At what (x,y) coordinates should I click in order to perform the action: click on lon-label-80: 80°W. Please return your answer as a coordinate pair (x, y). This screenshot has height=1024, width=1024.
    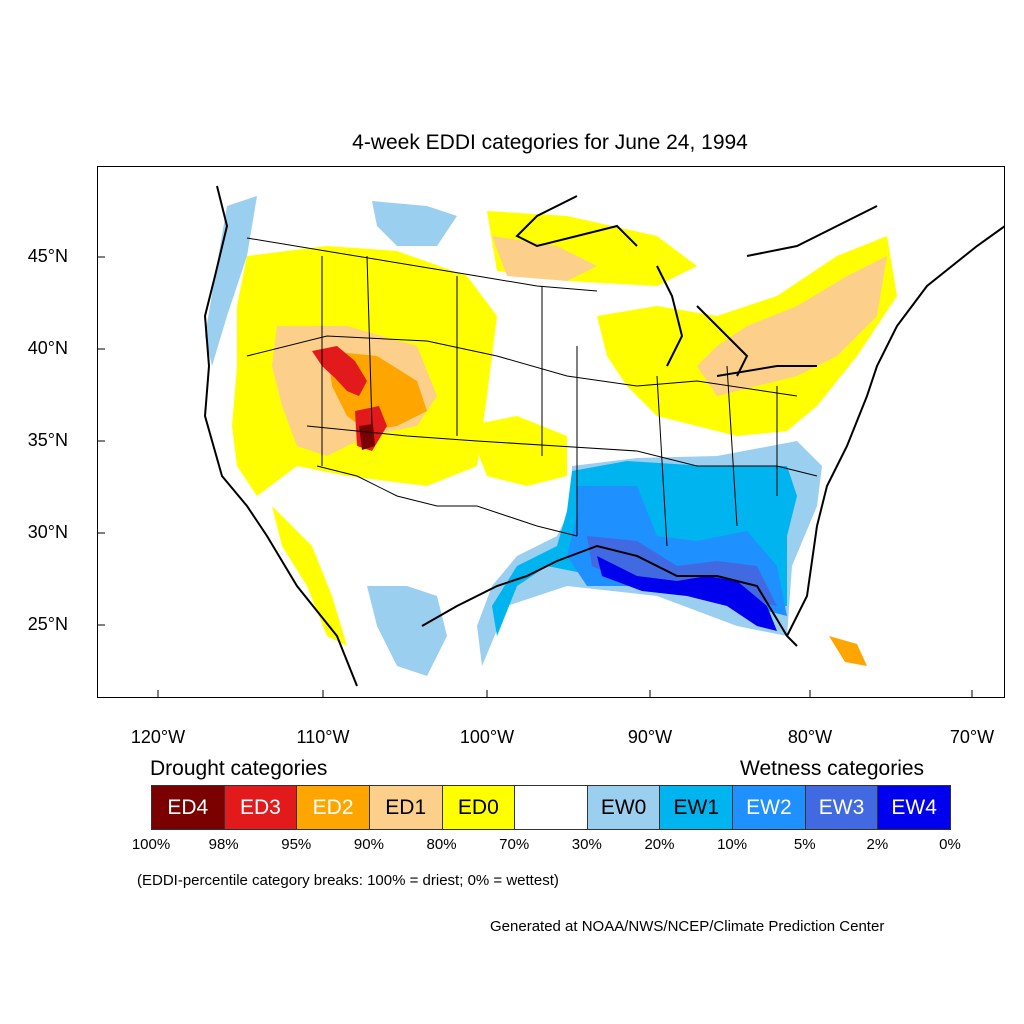
    Looking at the image, I should click on (810, 737).